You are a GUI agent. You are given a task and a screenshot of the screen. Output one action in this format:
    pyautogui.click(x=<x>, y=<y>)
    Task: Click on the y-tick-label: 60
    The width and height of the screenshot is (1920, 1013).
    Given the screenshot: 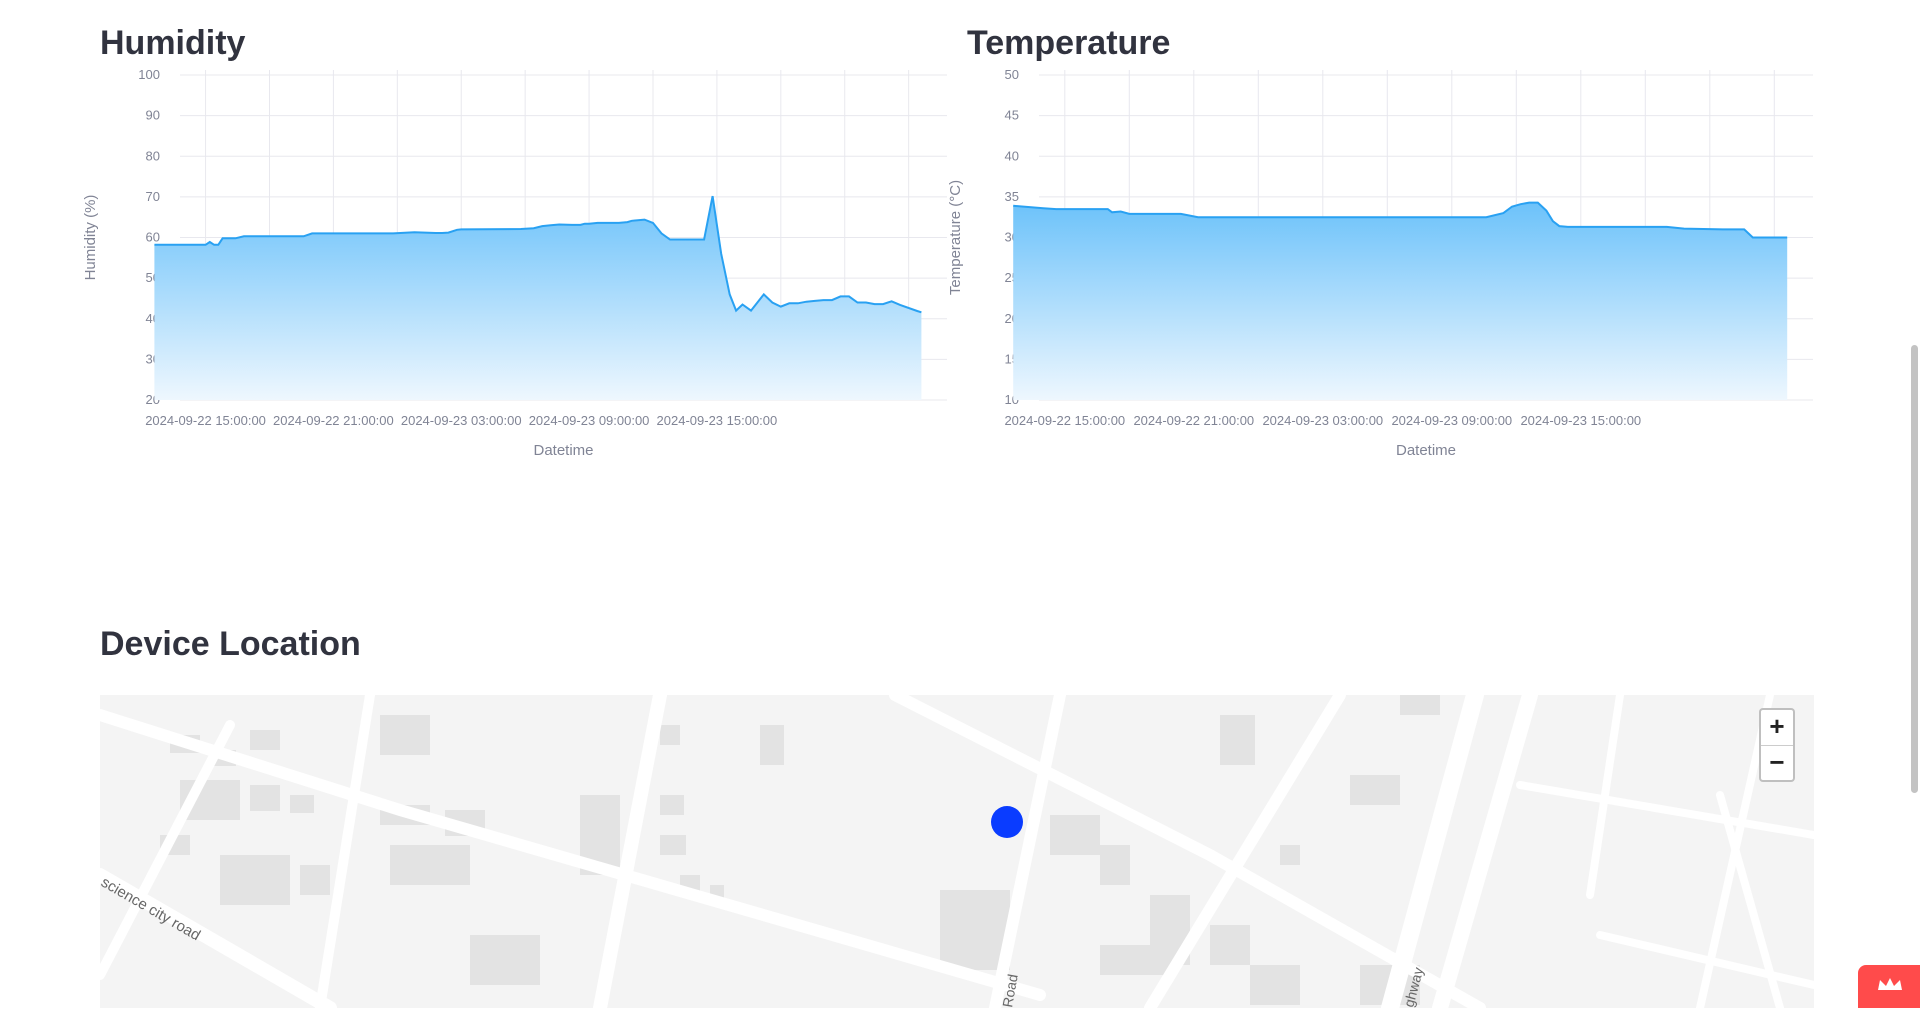 What is the action you would take?
    pyautogui.click(x=153, y=237)
    